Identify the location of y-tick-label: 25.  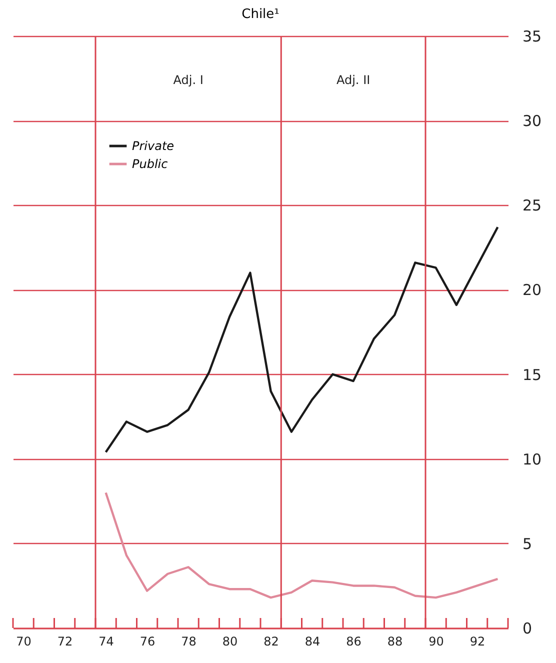
(532, 205).